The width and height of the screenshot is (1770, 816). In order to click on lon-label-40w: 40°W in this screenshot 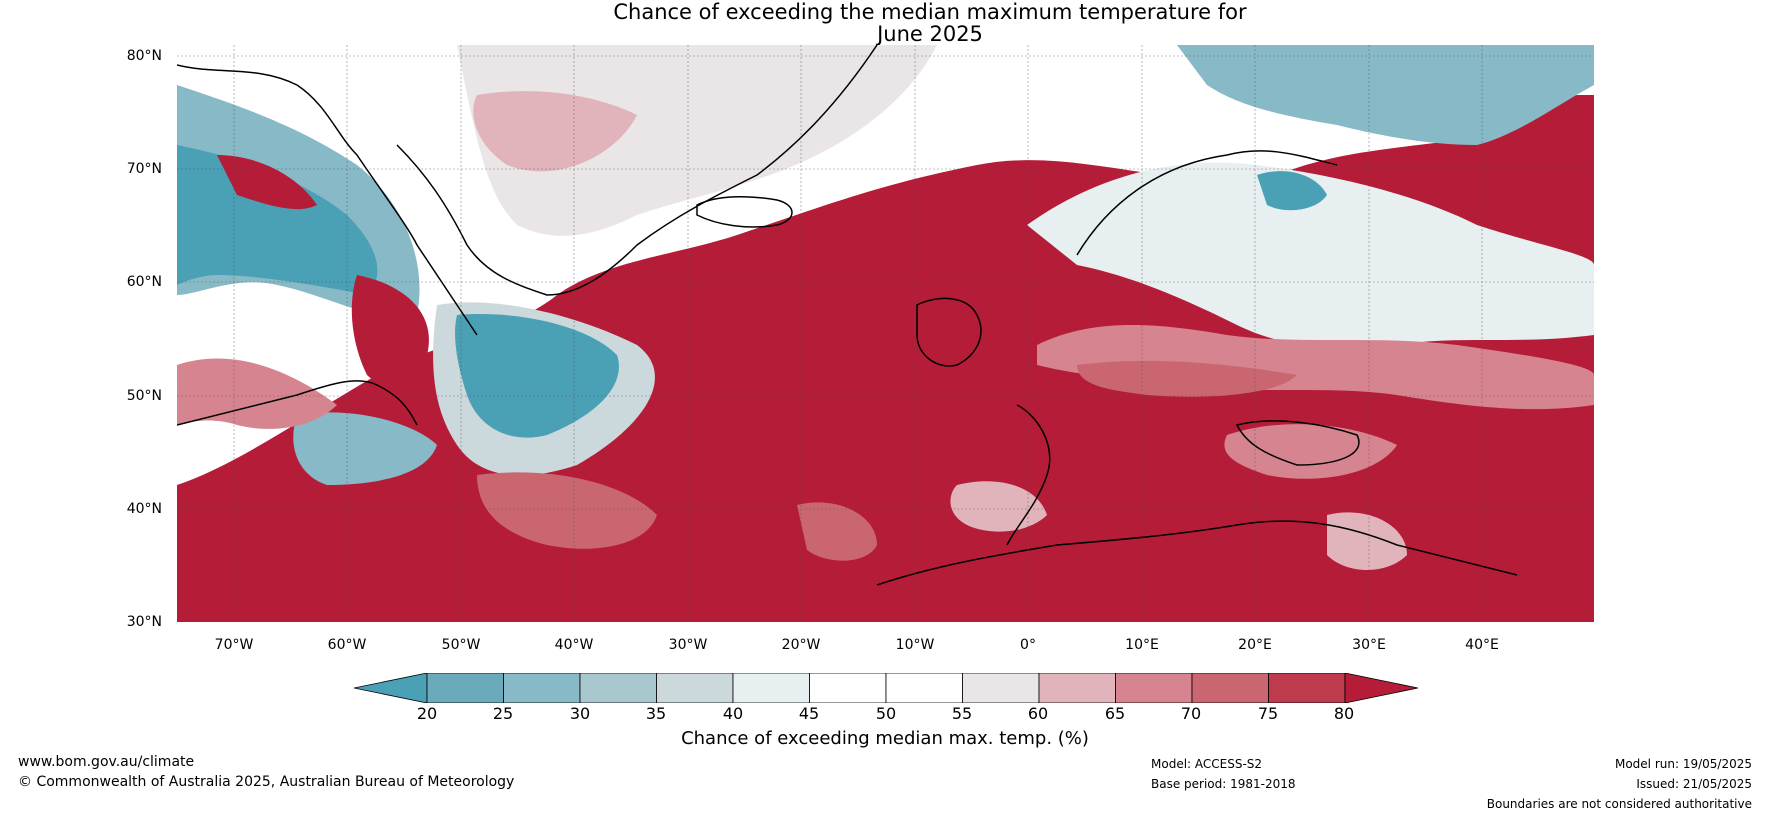, I will do `click(574, 645)`.